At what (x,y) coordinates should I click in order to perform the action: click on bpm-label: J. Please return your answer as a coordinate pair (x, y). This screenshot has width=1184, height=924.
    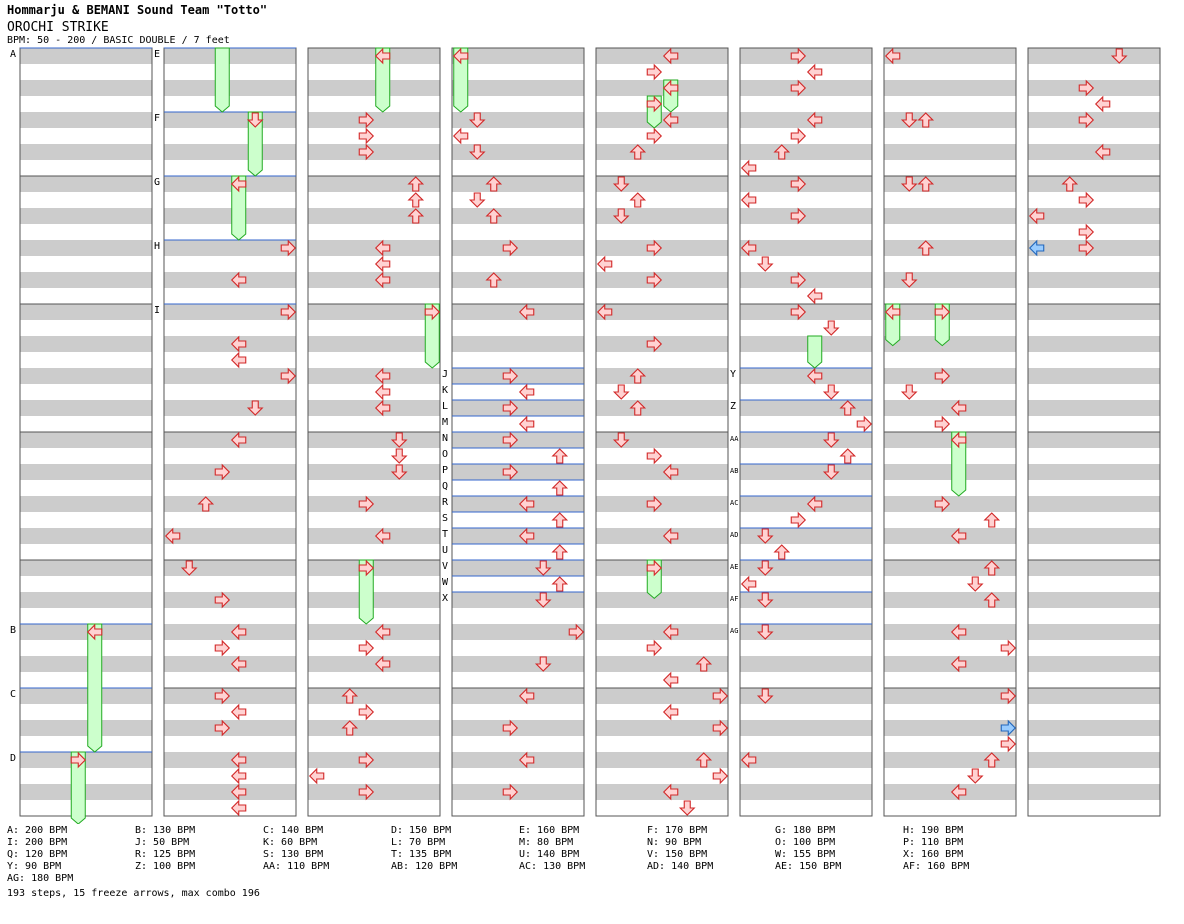
    Looking at the image, I should click on (445, 374).